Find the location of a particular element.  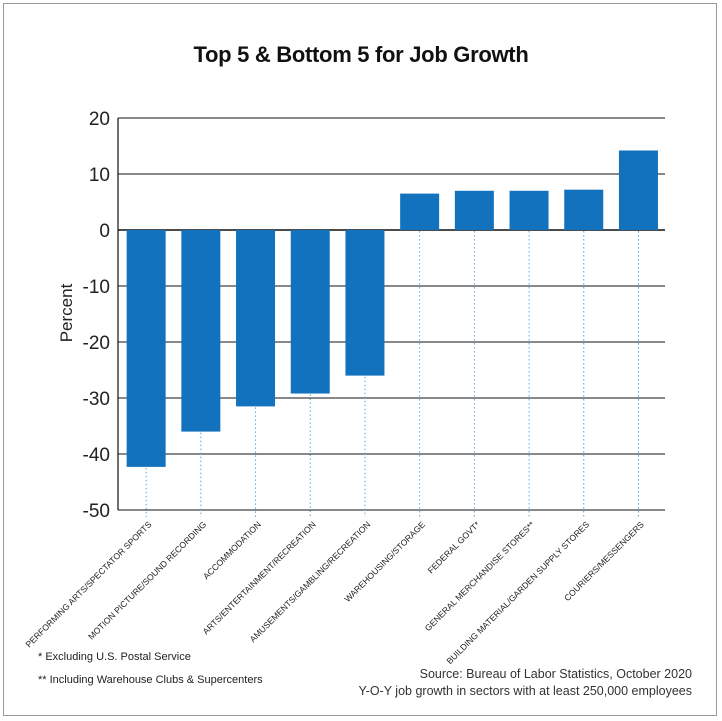

x-tick-label: ACCOMMODATION is located at coordinates (232, 550).